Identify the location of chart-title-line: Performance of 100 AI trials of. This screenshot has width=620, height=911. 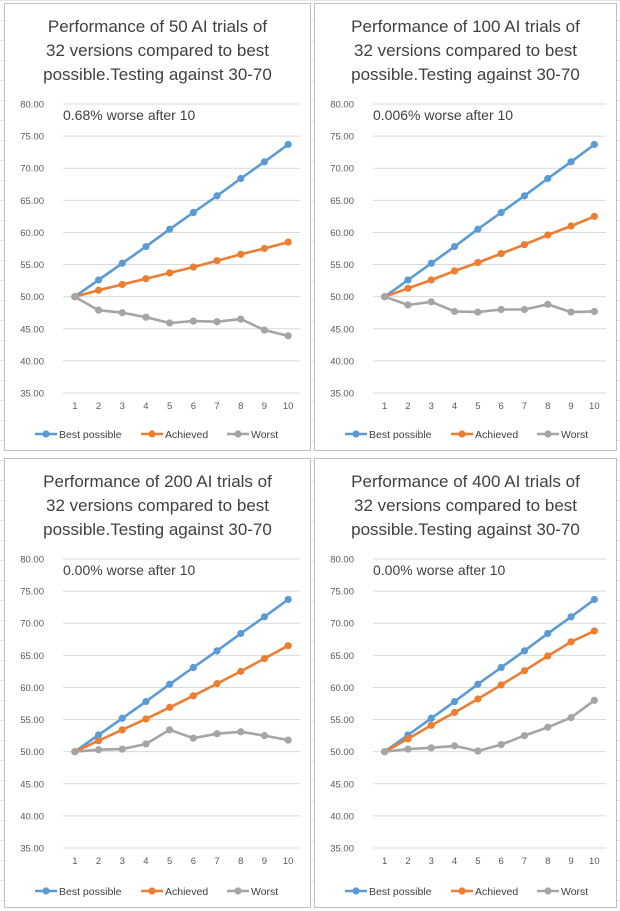
(465, 26).